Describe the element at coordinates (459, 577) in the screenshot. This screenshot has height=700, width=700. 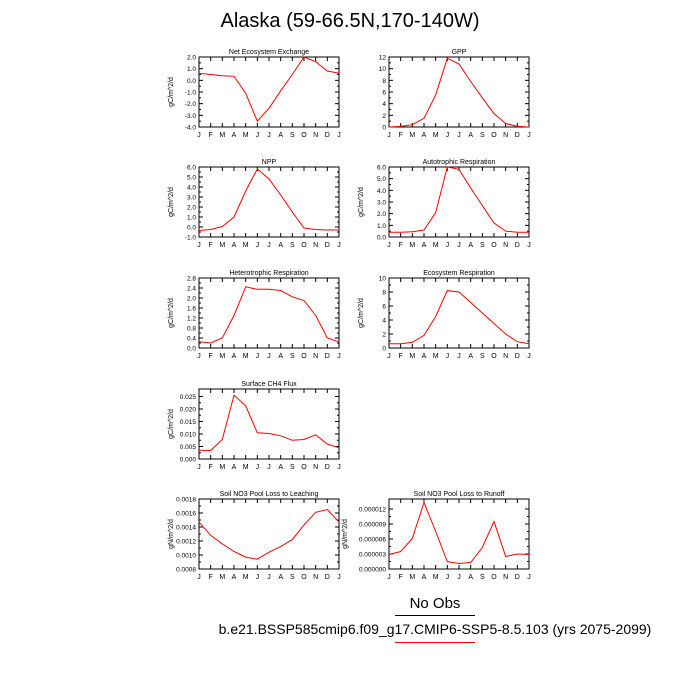
I see `x-tick-label-8-6: J` at that location.